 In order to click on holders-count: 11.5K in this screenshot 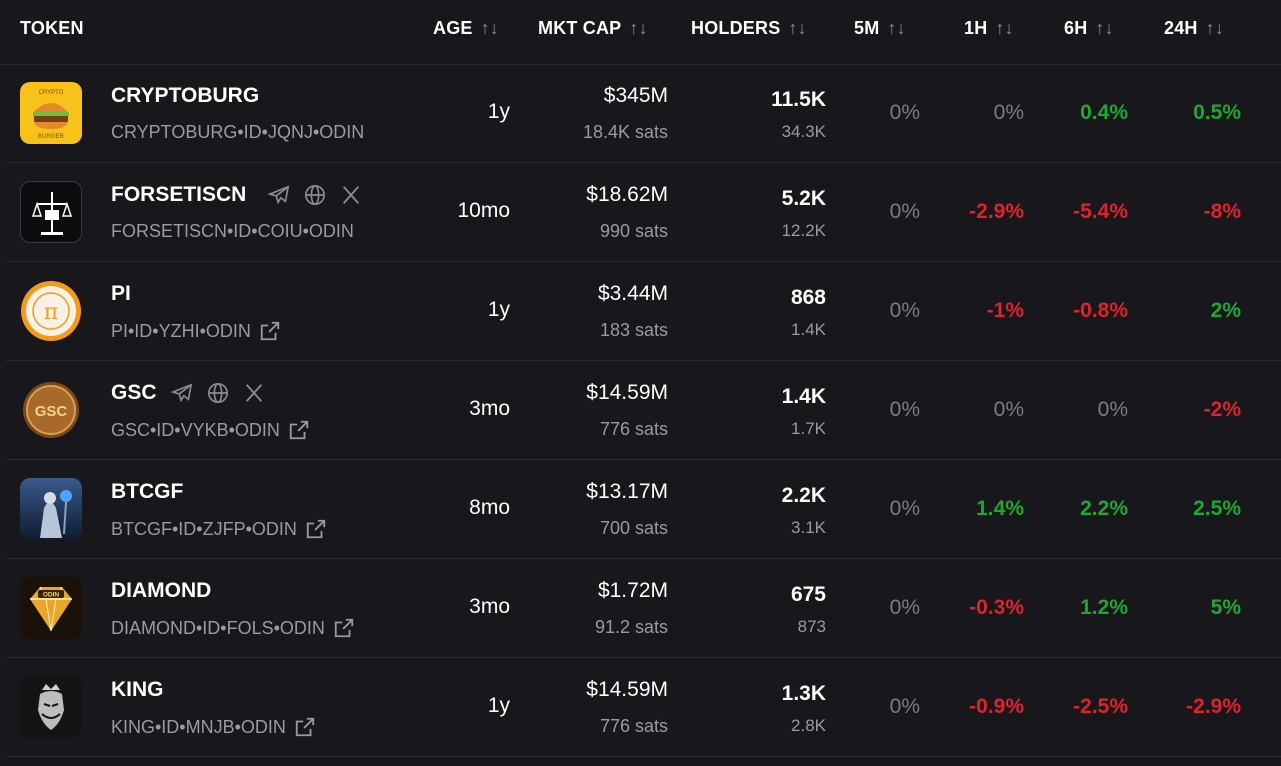, I will do `click(798, 99)`.